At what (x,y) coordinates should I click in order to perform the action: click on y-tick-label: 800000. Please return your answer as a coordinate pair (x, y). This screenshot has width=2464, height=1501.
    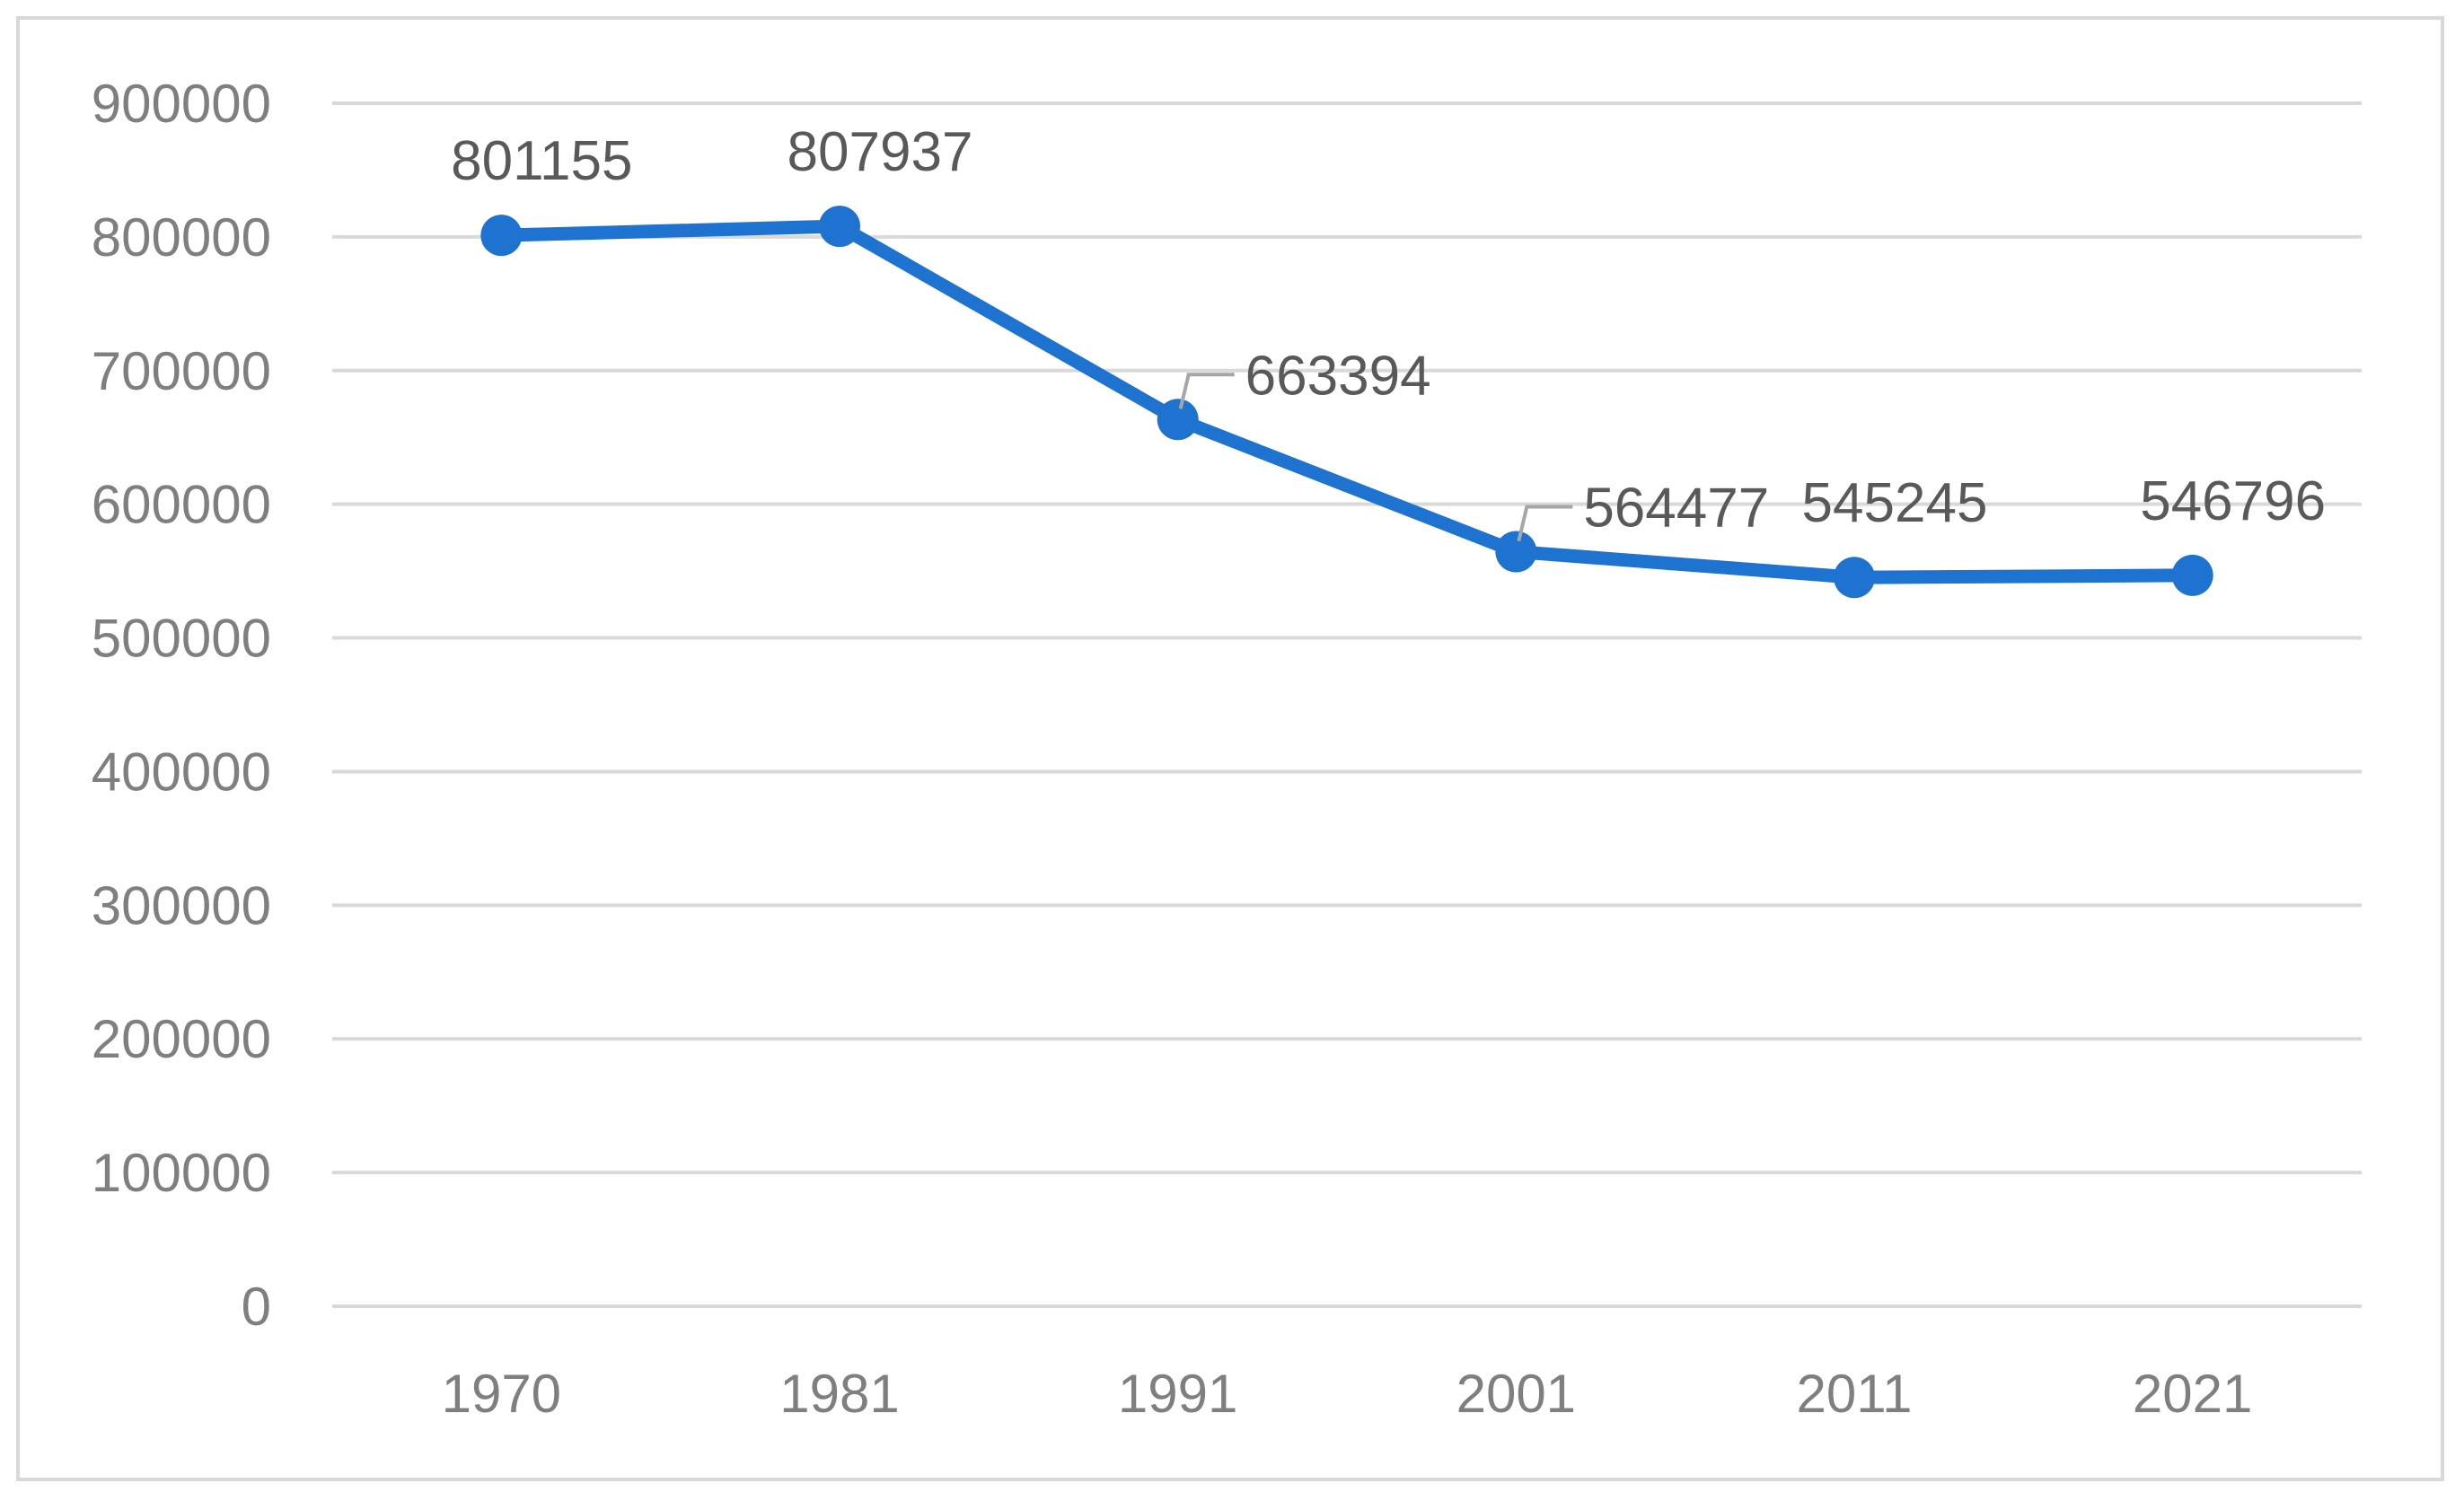
    Looking at the image, I should click on (181, 237).